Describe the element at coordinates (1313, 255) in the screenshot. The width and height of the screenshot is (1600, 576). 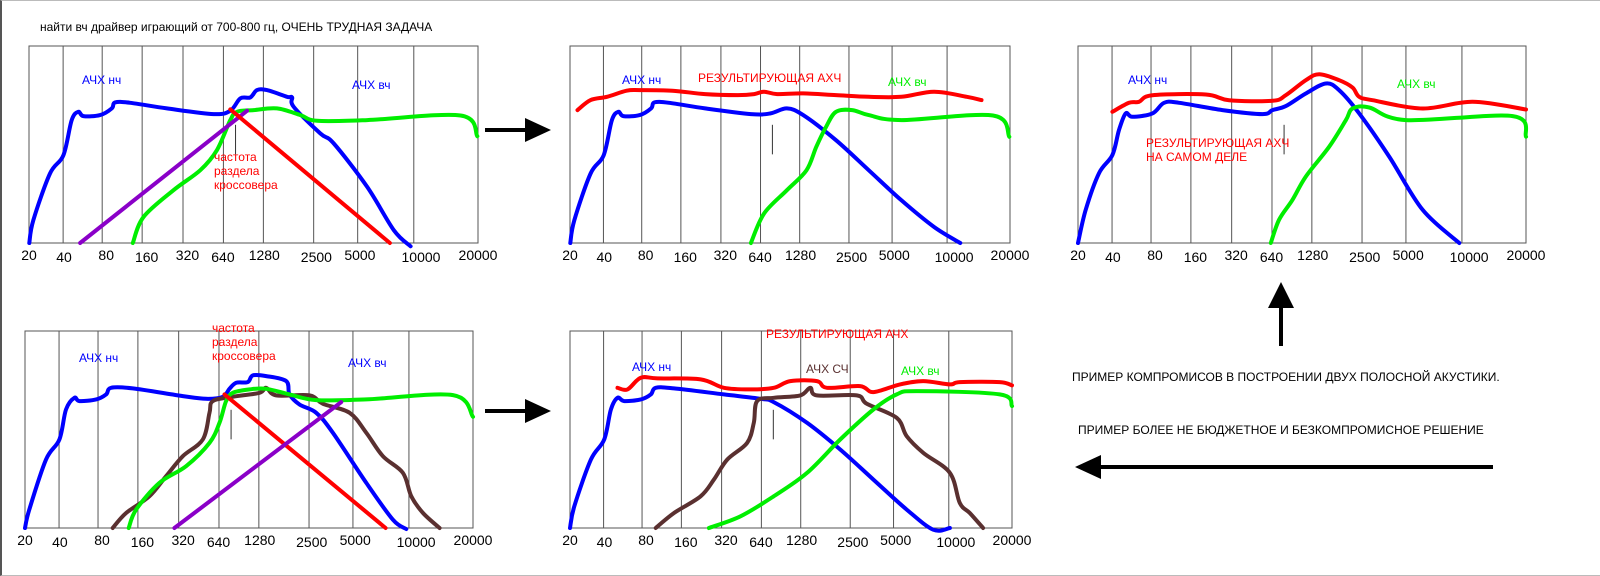
I see `p3-tick-label: 1280` at that location.